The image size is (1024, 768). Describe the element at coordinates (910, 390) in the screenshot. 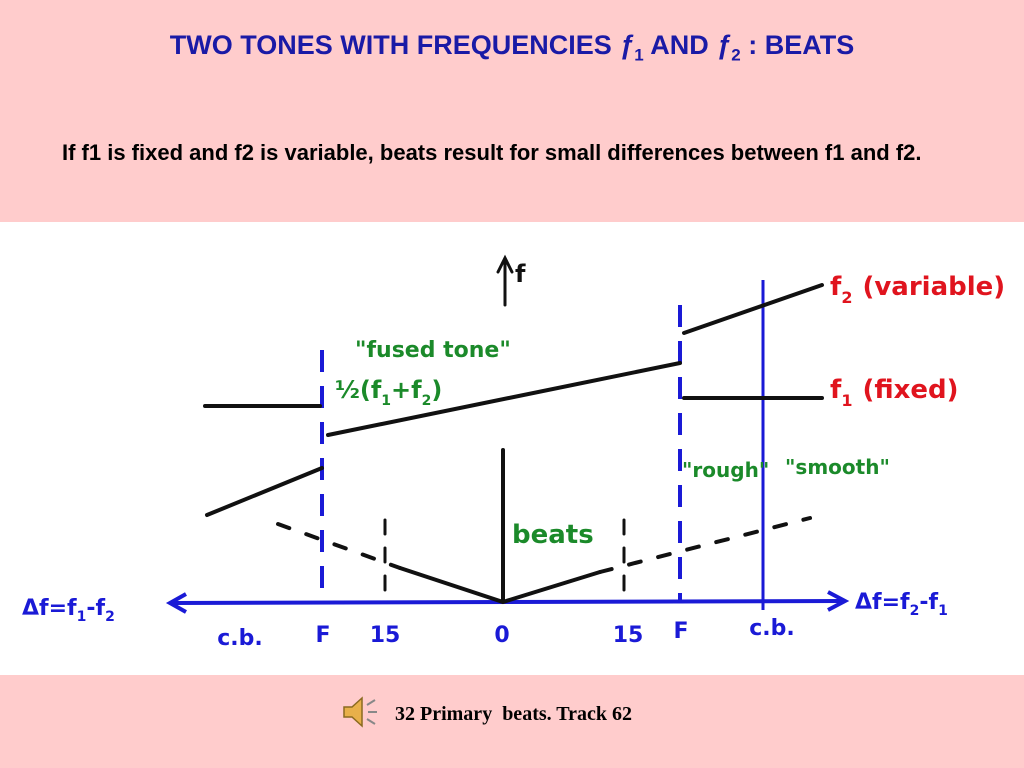

I see `text: (fixed)` at that location.